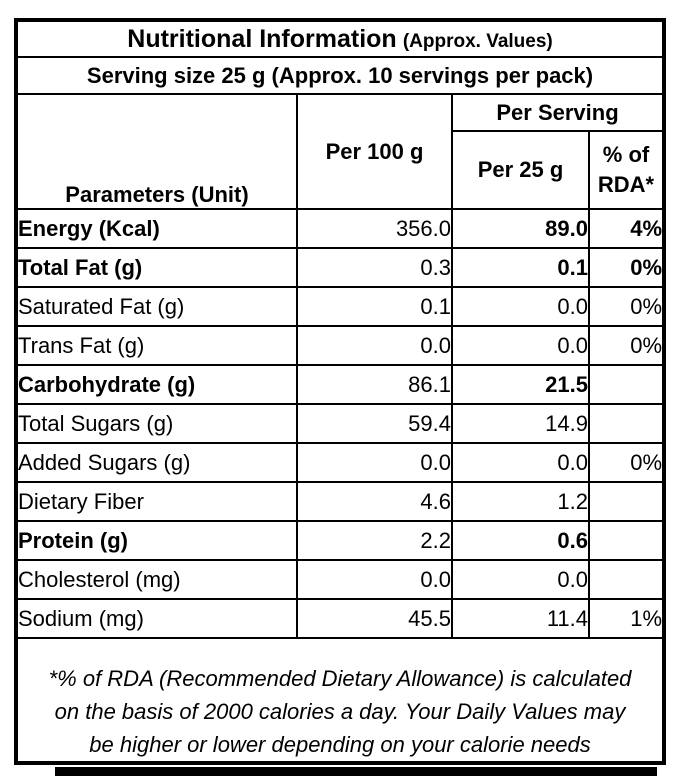  I want to click on param-label: Saturated Fat (g), so click(156, 306).